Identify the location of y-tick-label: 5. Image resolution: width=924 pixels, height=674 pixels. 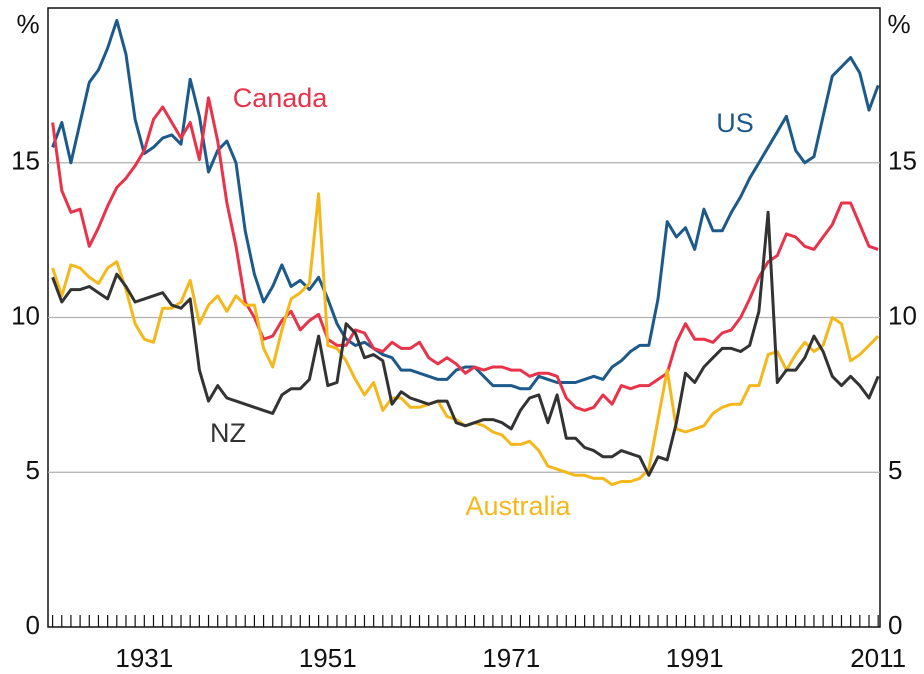
(33, 470).